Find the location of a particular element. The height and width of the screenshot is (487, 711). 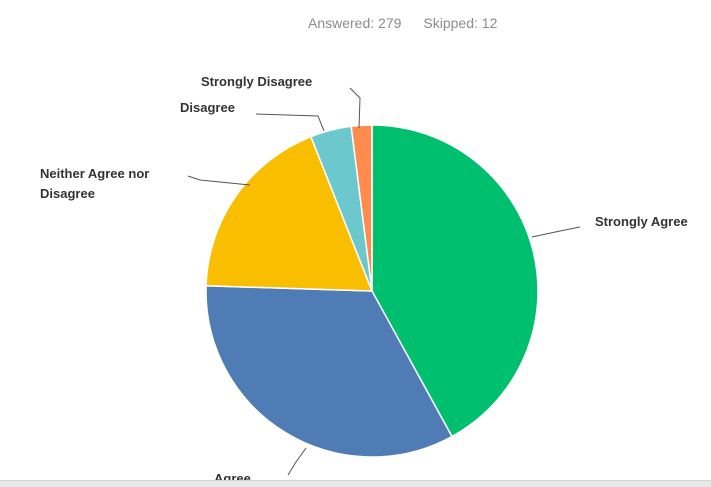

response-stats: Answered: 279 Skipped: 12 is located at coordinates (402, 23).